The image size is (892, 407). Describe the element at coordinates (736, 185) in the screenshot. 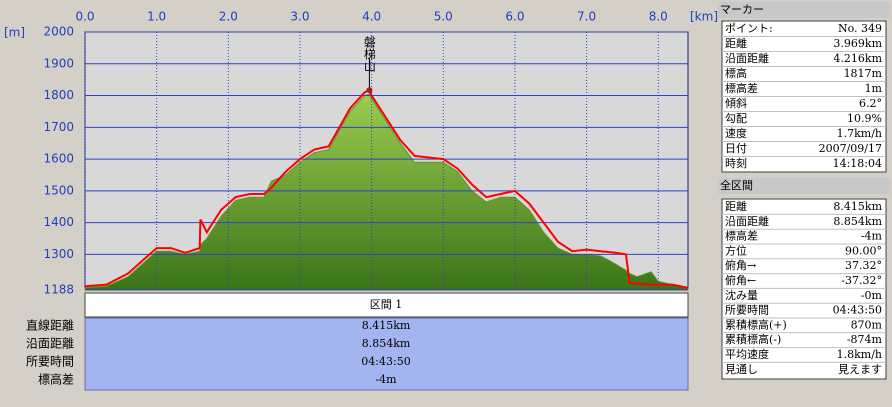

I see `total-title: 全区間` at that location.